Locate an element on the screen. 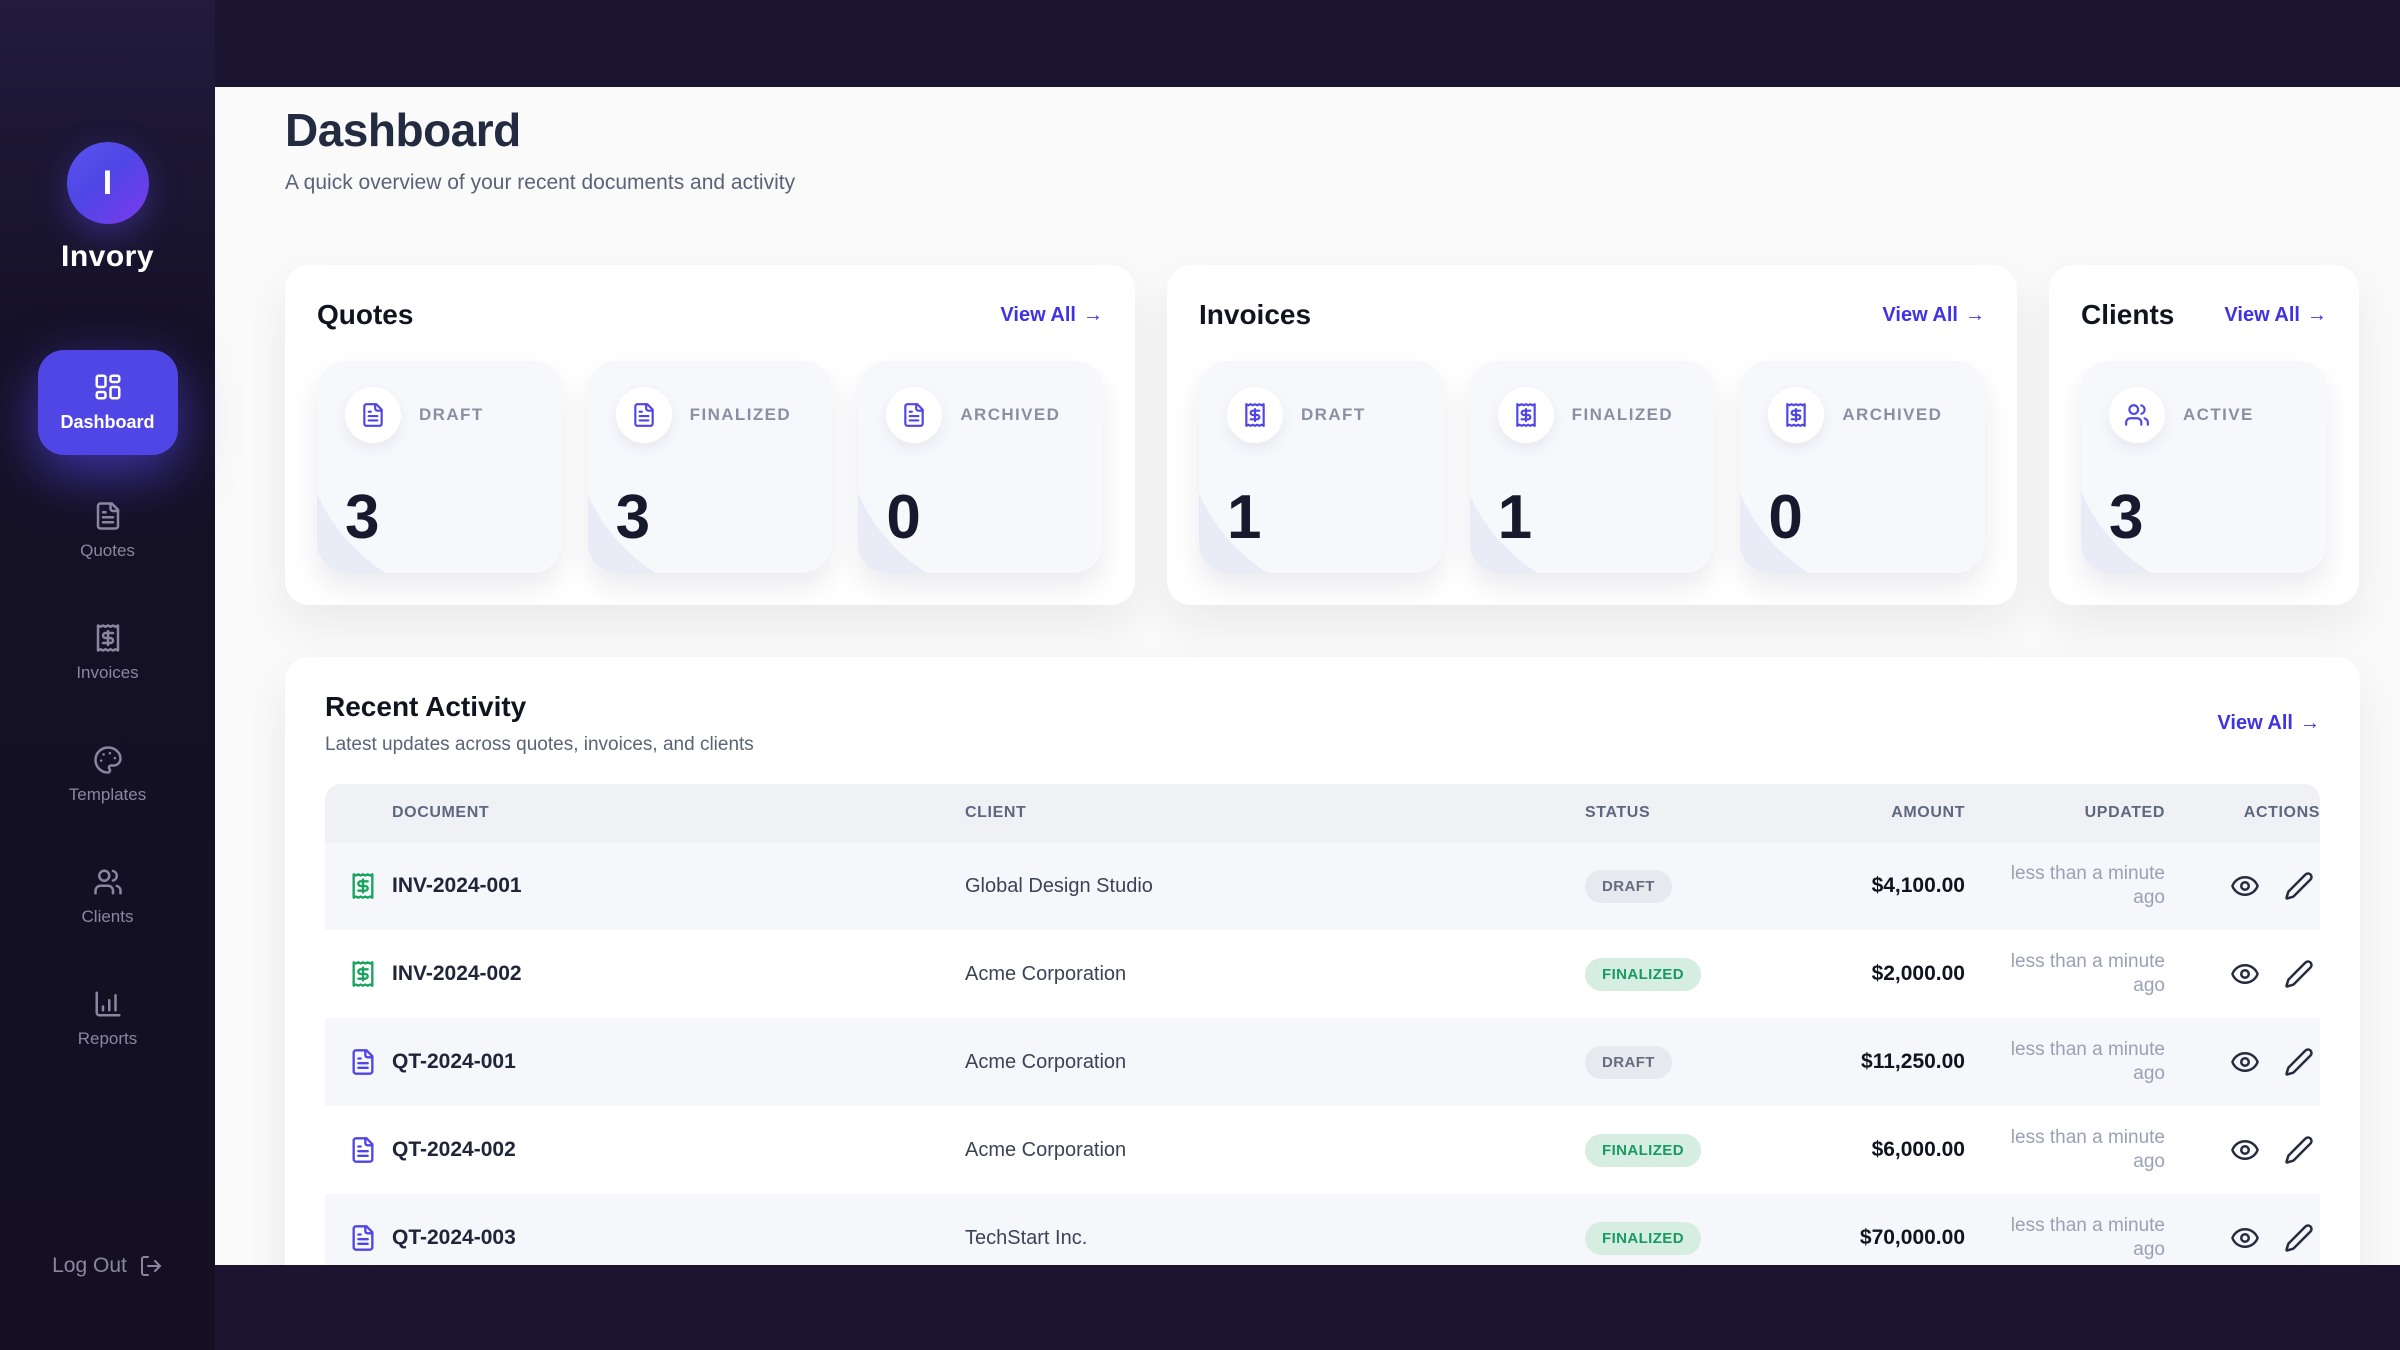 The height and width of the screenshot is (1350, 2400). quotes-card: Quotes View All → DRAFT 3 FI is located at coordinates (710, 435).